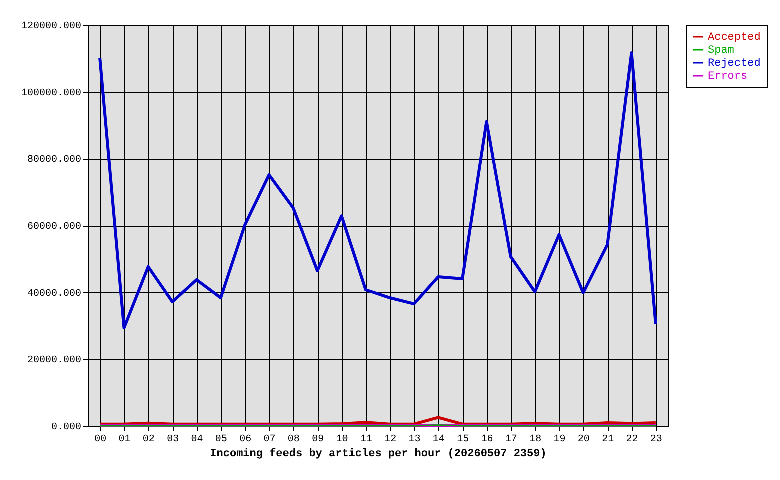 This screenshot has width=780, height=480. What do you see at coordinates (148, 440) in the screenshot?
I see `x-tick-label: 02` at bounding box center [148, 440].